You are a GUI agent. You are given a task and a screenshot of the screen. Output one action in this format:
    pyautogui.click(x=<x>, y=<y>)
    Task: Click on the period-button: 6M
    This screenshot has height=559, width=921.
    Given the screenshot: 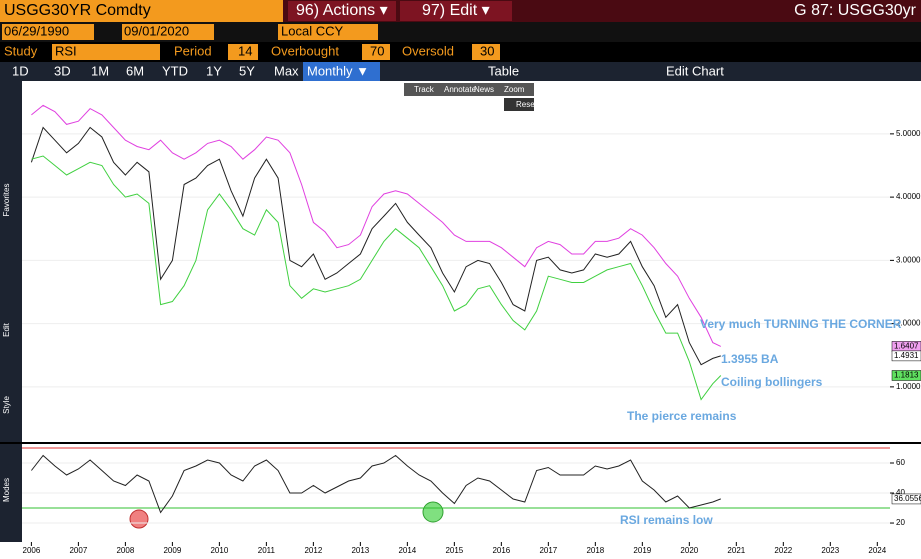 What is the action you would take?
    pyautogui.click(x=135, y=70)
    